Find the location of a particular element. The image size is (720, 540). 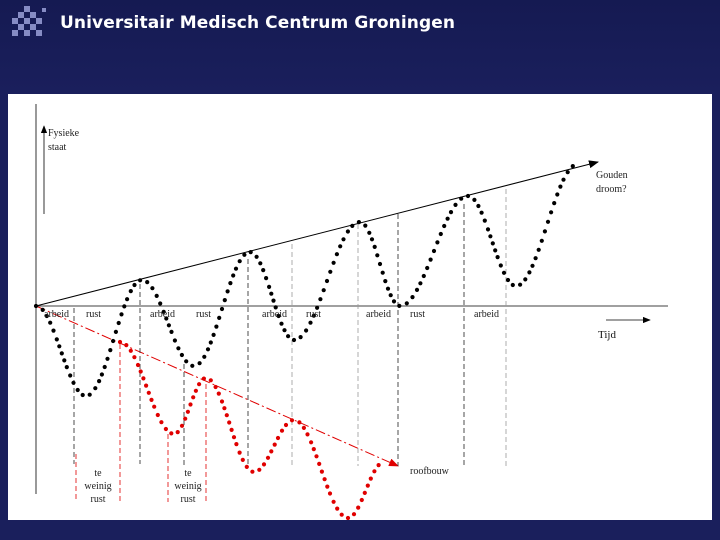

insufficient-rest-label: rust is located at coordinates (98, 499).